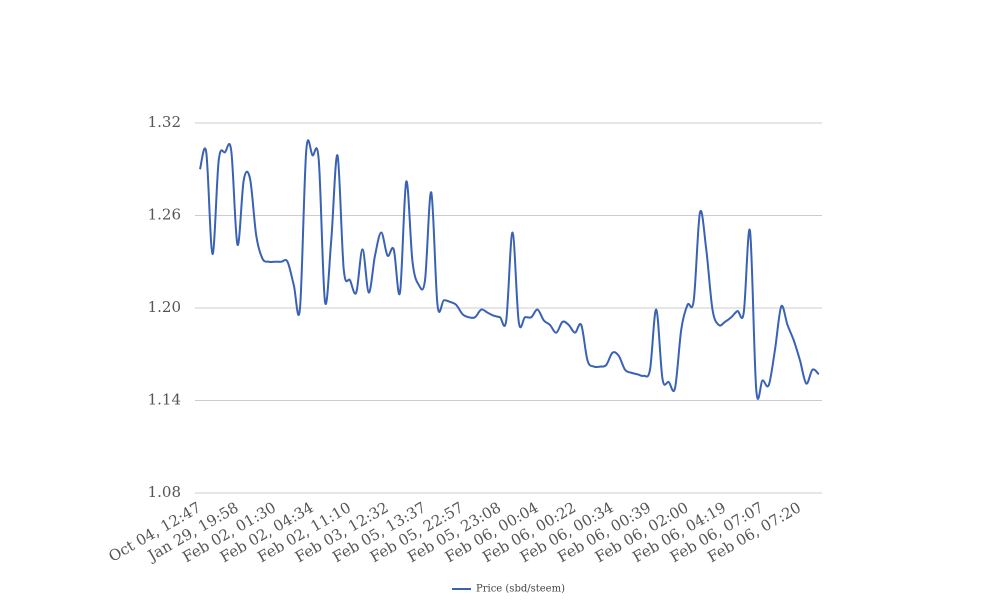 Image resolution: width=1008 pixels, height=616 pixels. What do you see at coordinates (520, 589) in the screenshot?
I see `legend-label: Price (sbd/steem)` at bounding box center [520, 589].